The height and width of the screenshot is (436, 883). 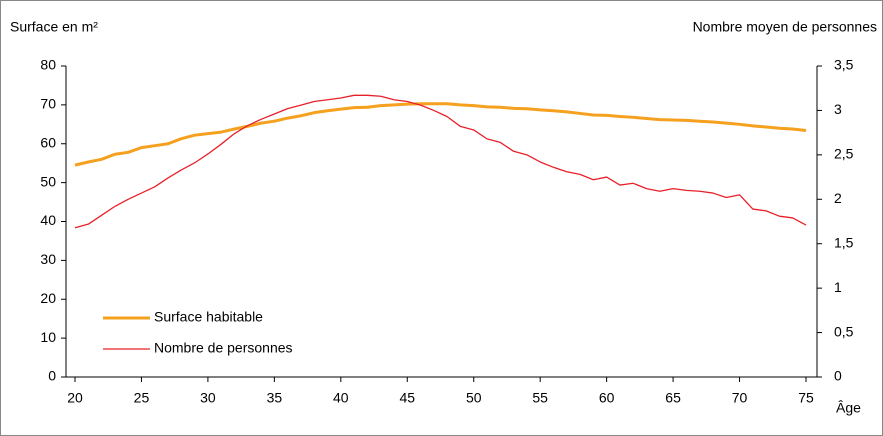 I want to click on y-tick-label: 20, so click(x=48, y=298).